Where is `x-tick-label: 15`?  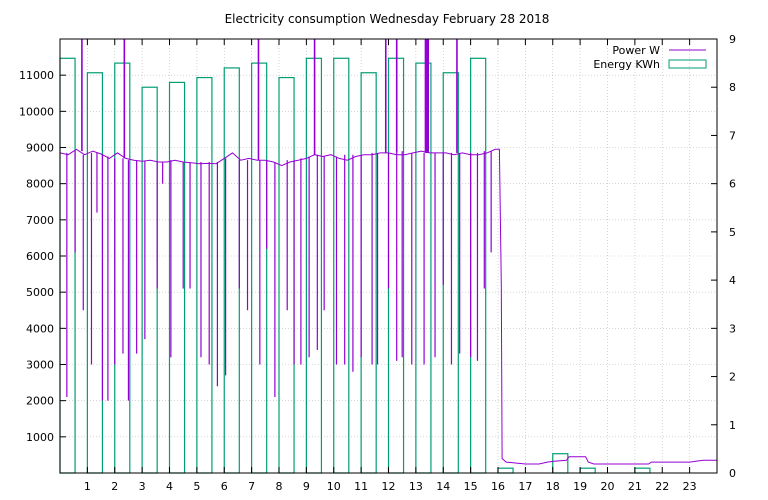
x-tick-label: 15 is located at coordinates (471, 486).